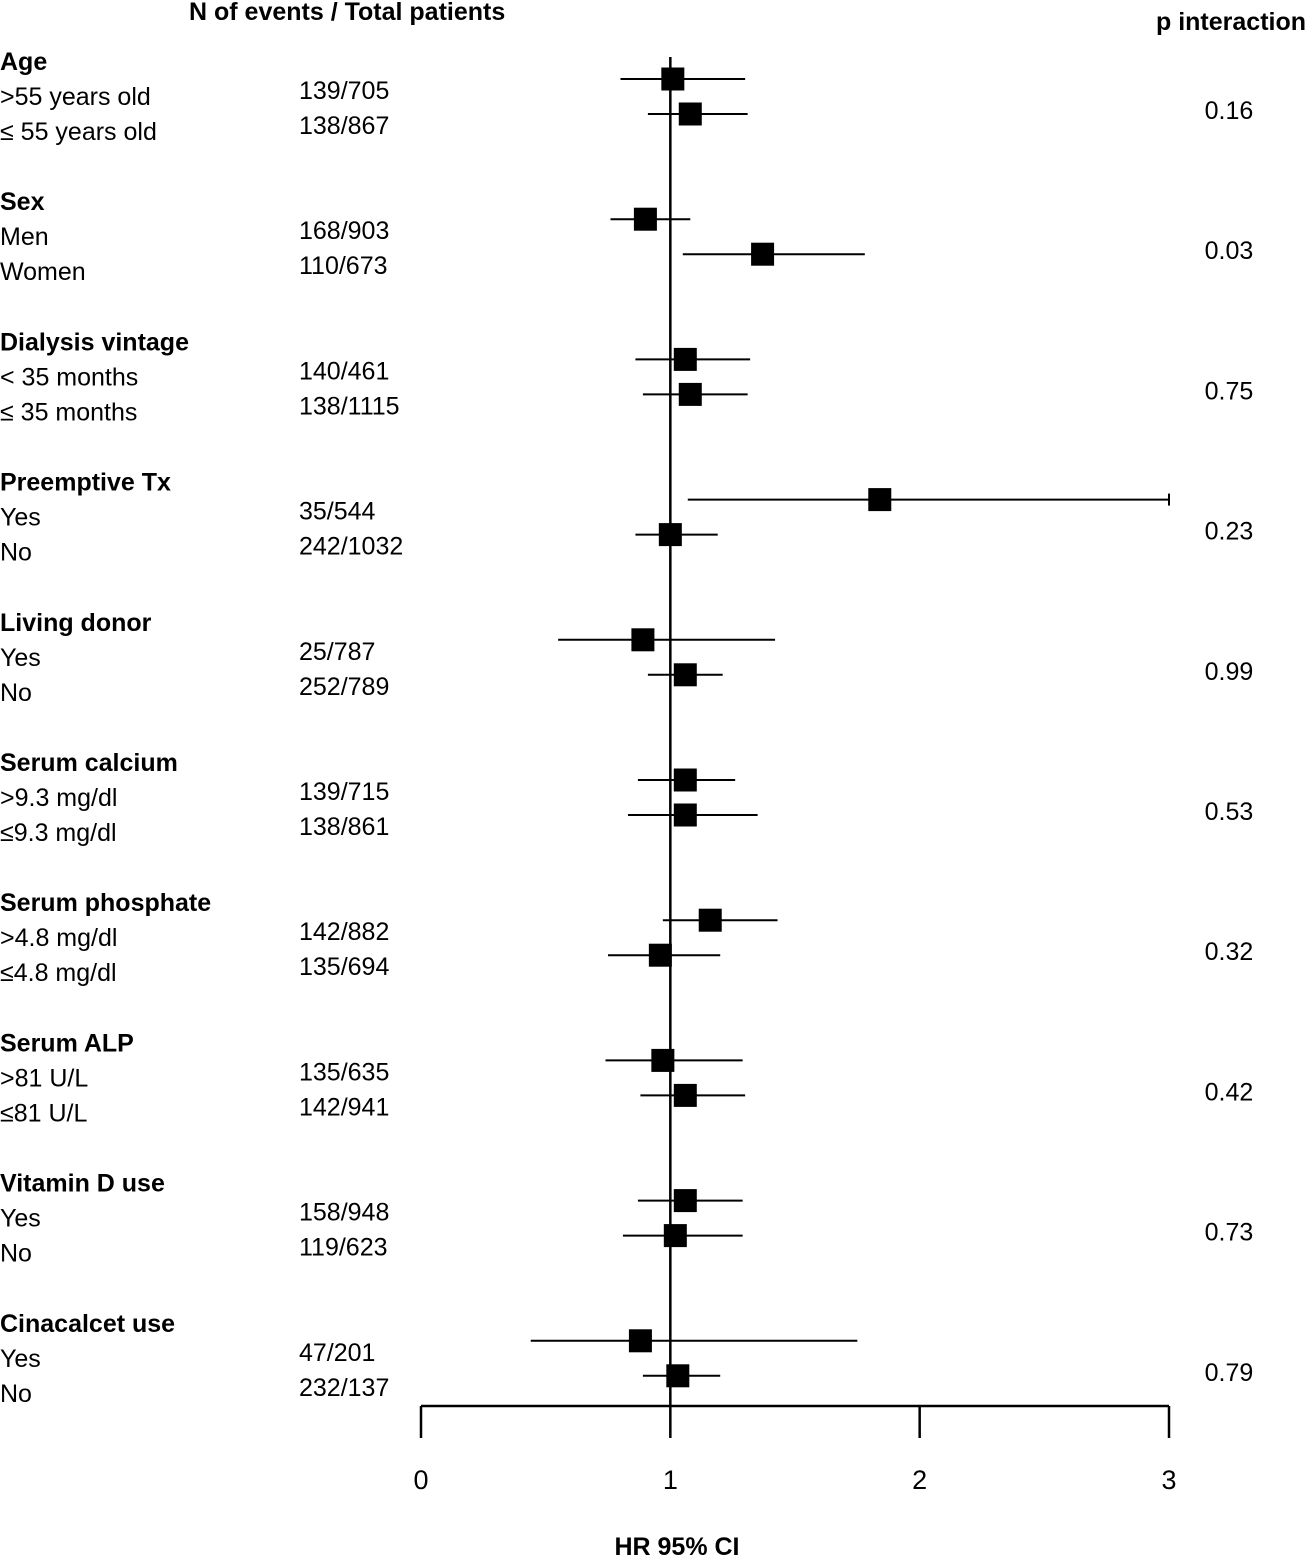 This screenshot has height=1556, width=1308. Describe the element at coordinates (76, 623) in the screenshot. I see `subgroup-title: Living donor` at that location.